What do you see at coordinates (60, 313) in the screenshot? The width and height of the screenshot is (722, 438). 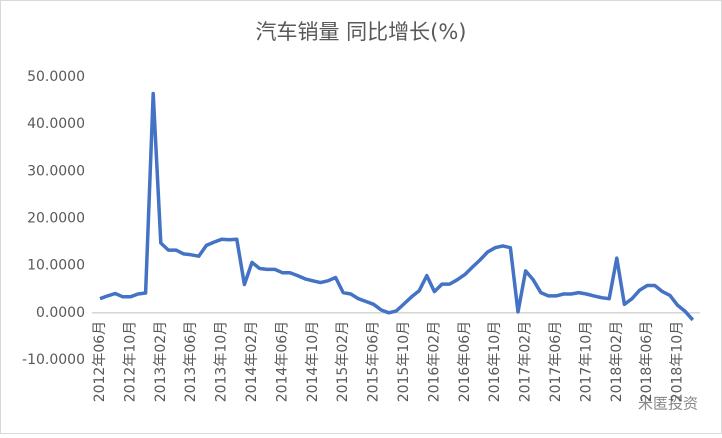 I see `y-tick-label: 0.0000` at bounding box center [60, 313].